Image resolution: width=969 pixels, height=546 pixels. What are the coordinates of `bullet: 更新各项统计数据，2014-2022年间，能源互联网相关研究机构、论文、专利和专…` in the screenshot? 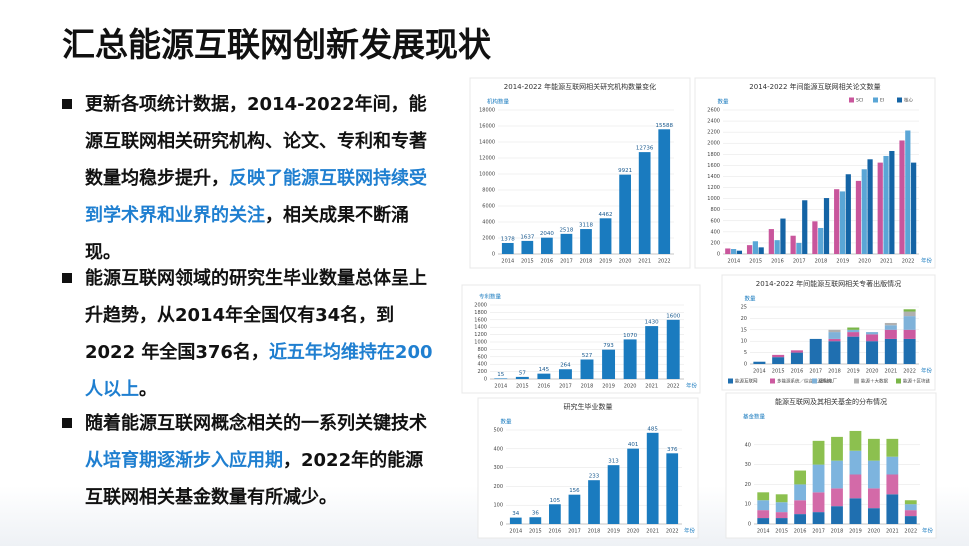 It's located at (249, 178).